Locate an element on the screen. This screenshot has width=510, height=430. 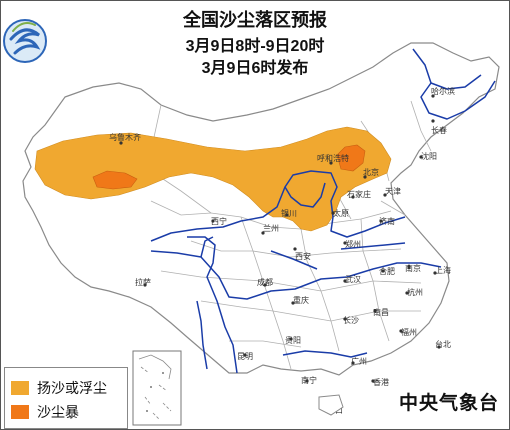
city-guangzhou: 广州 is located at coordinates (359, 361).